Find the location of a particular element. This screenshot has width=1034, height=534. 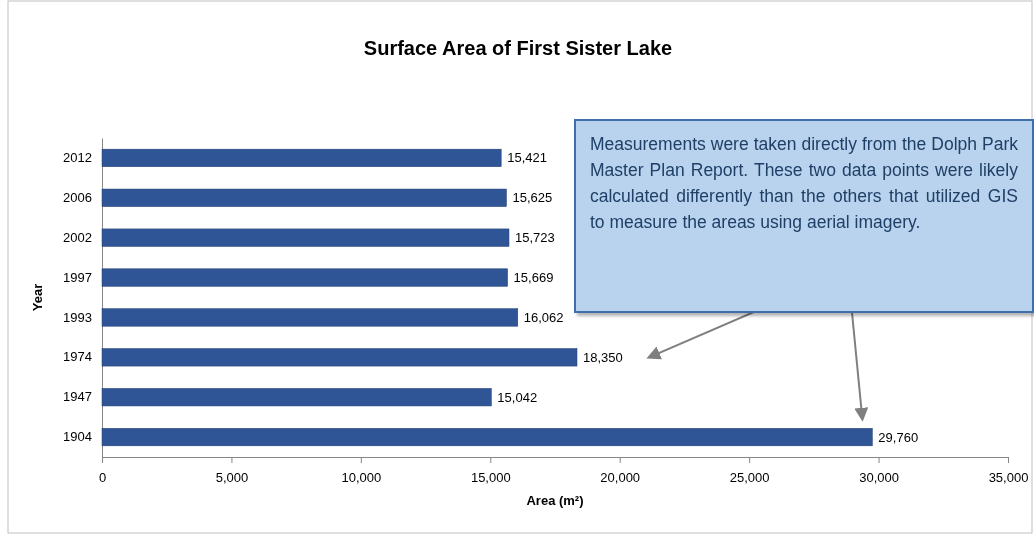

data-label: 15,421 is located at coordinates (527, 158).